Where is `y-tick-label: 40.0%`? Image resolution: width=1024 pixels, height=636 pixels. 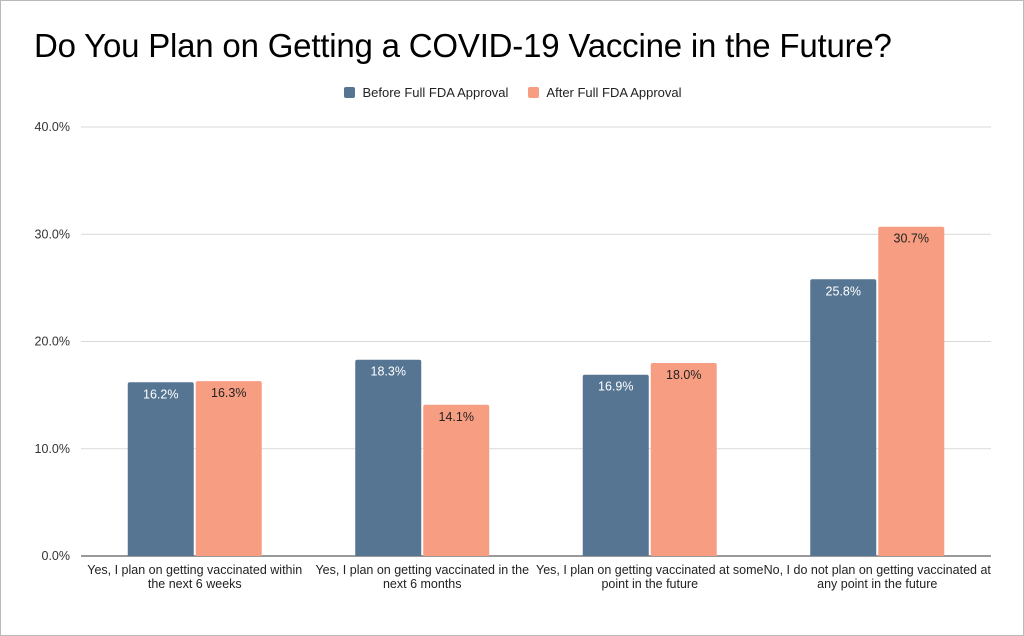
y-tick-label: 40.0% is located at coordinates (52, 127).